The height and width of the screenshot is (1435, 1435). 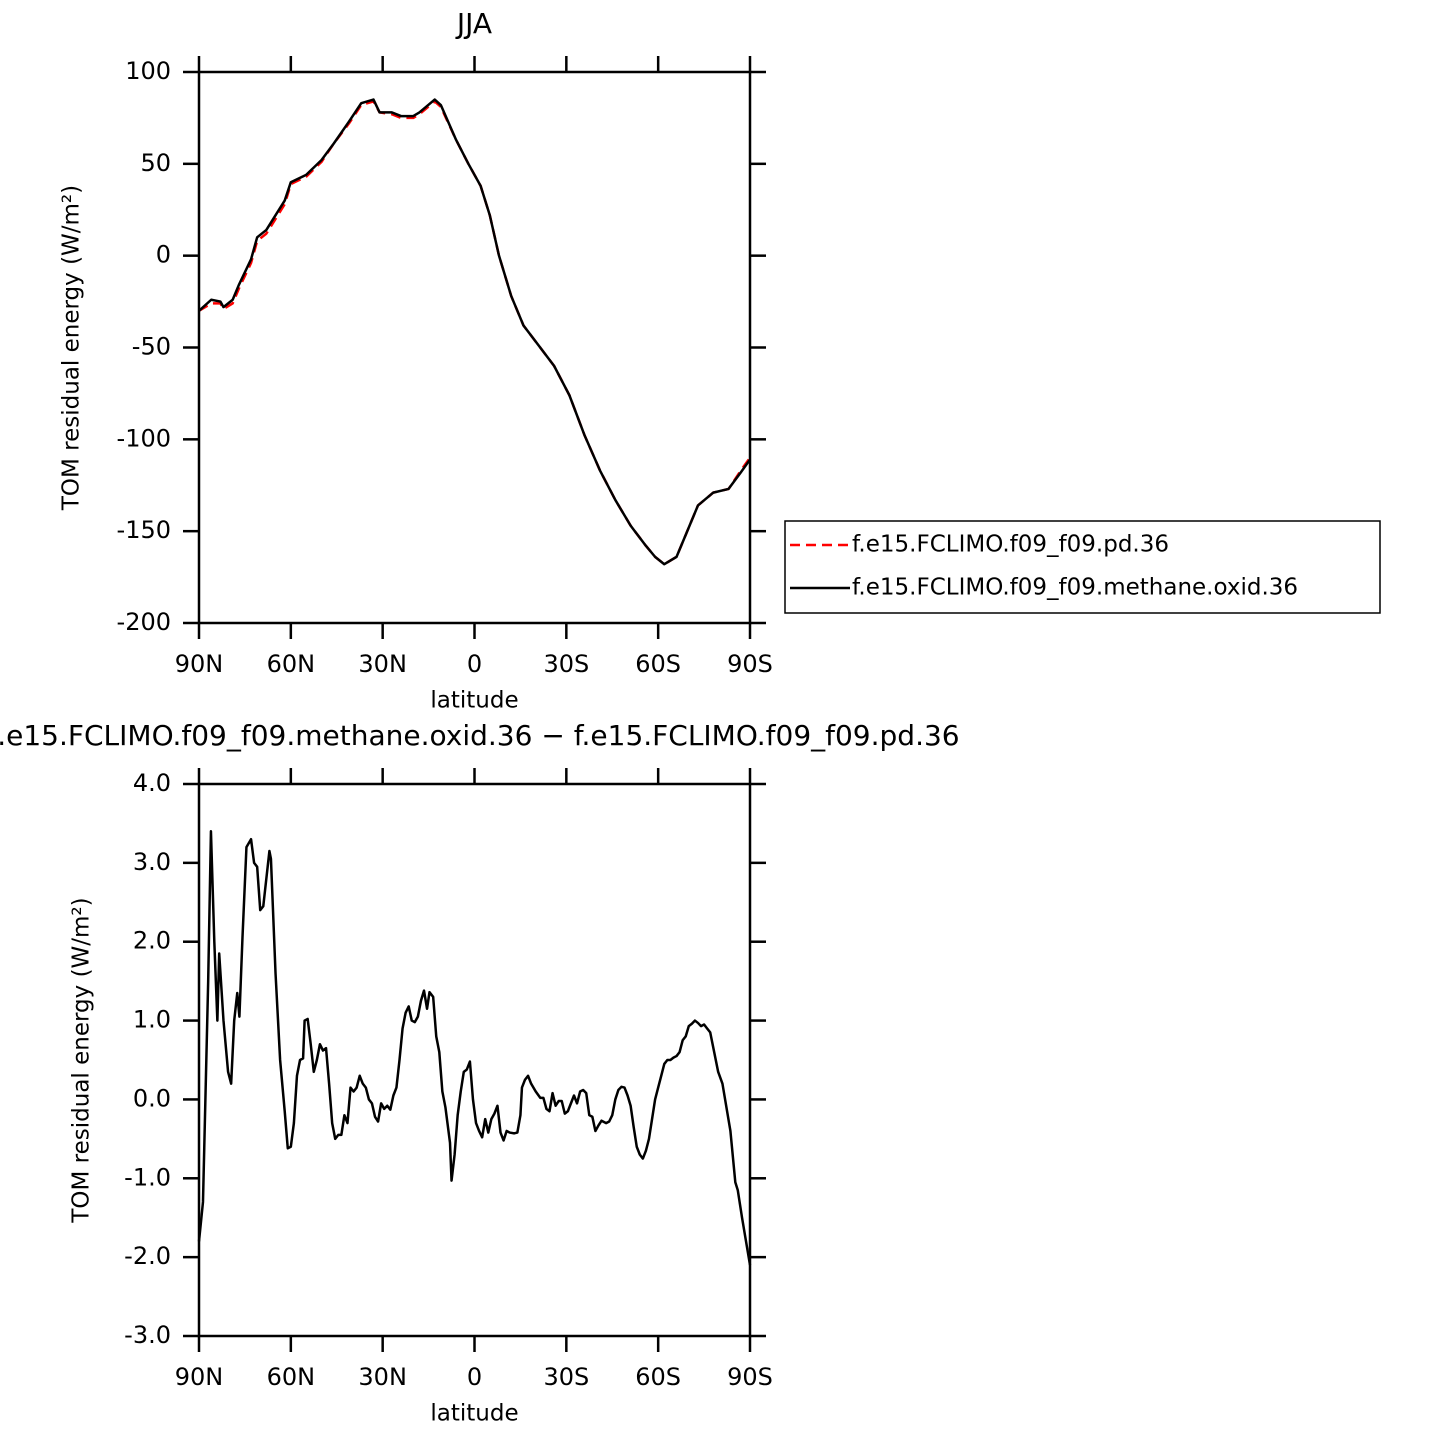 I want to click on legend-box, so click(x=1082, y=567).